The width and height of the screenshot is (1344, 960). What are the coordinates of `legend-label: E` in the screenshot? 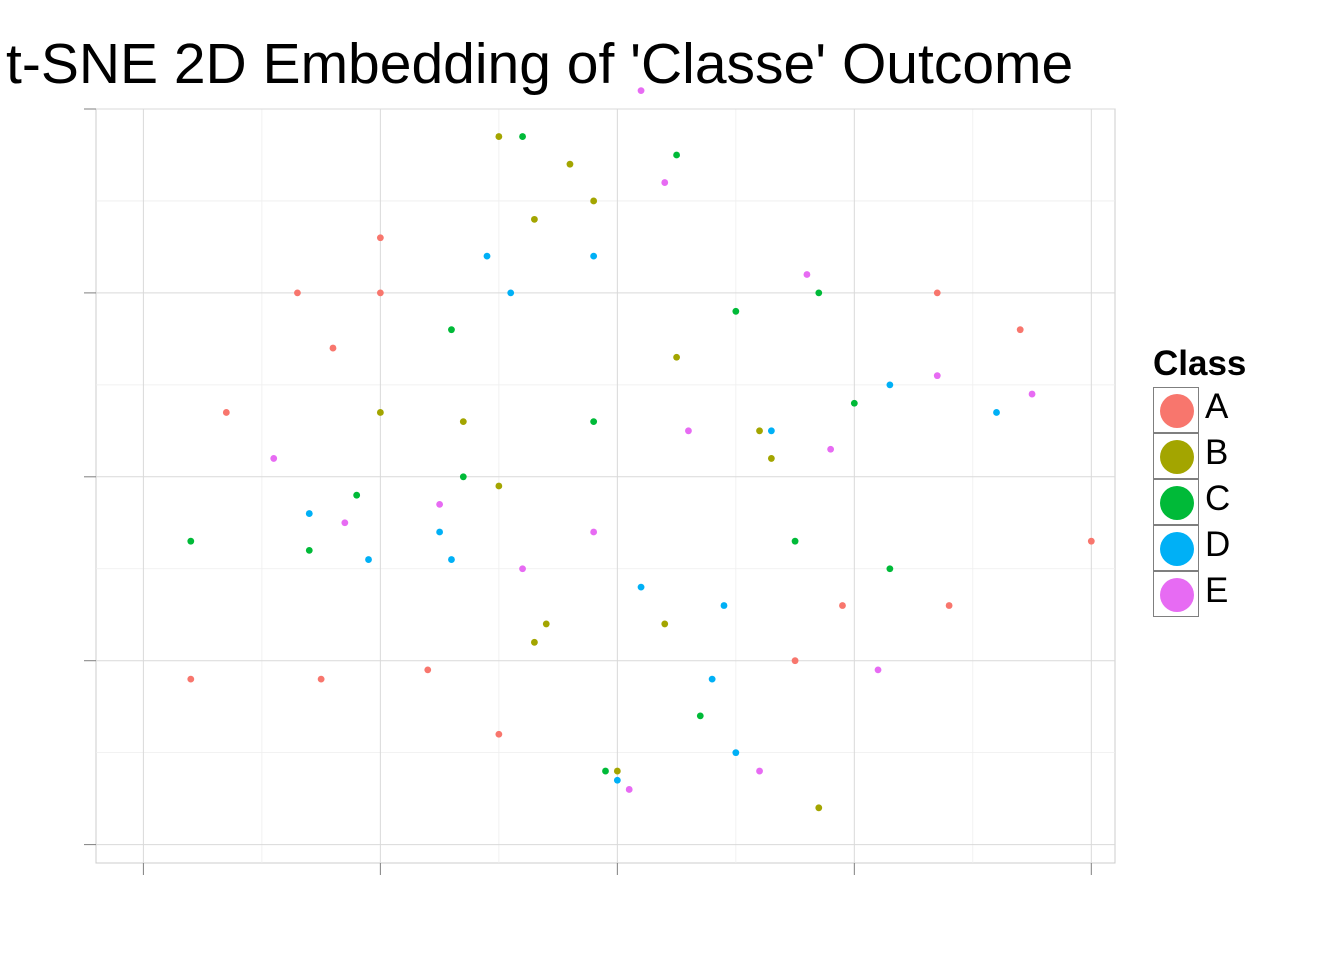 It's located at (1217, 590).